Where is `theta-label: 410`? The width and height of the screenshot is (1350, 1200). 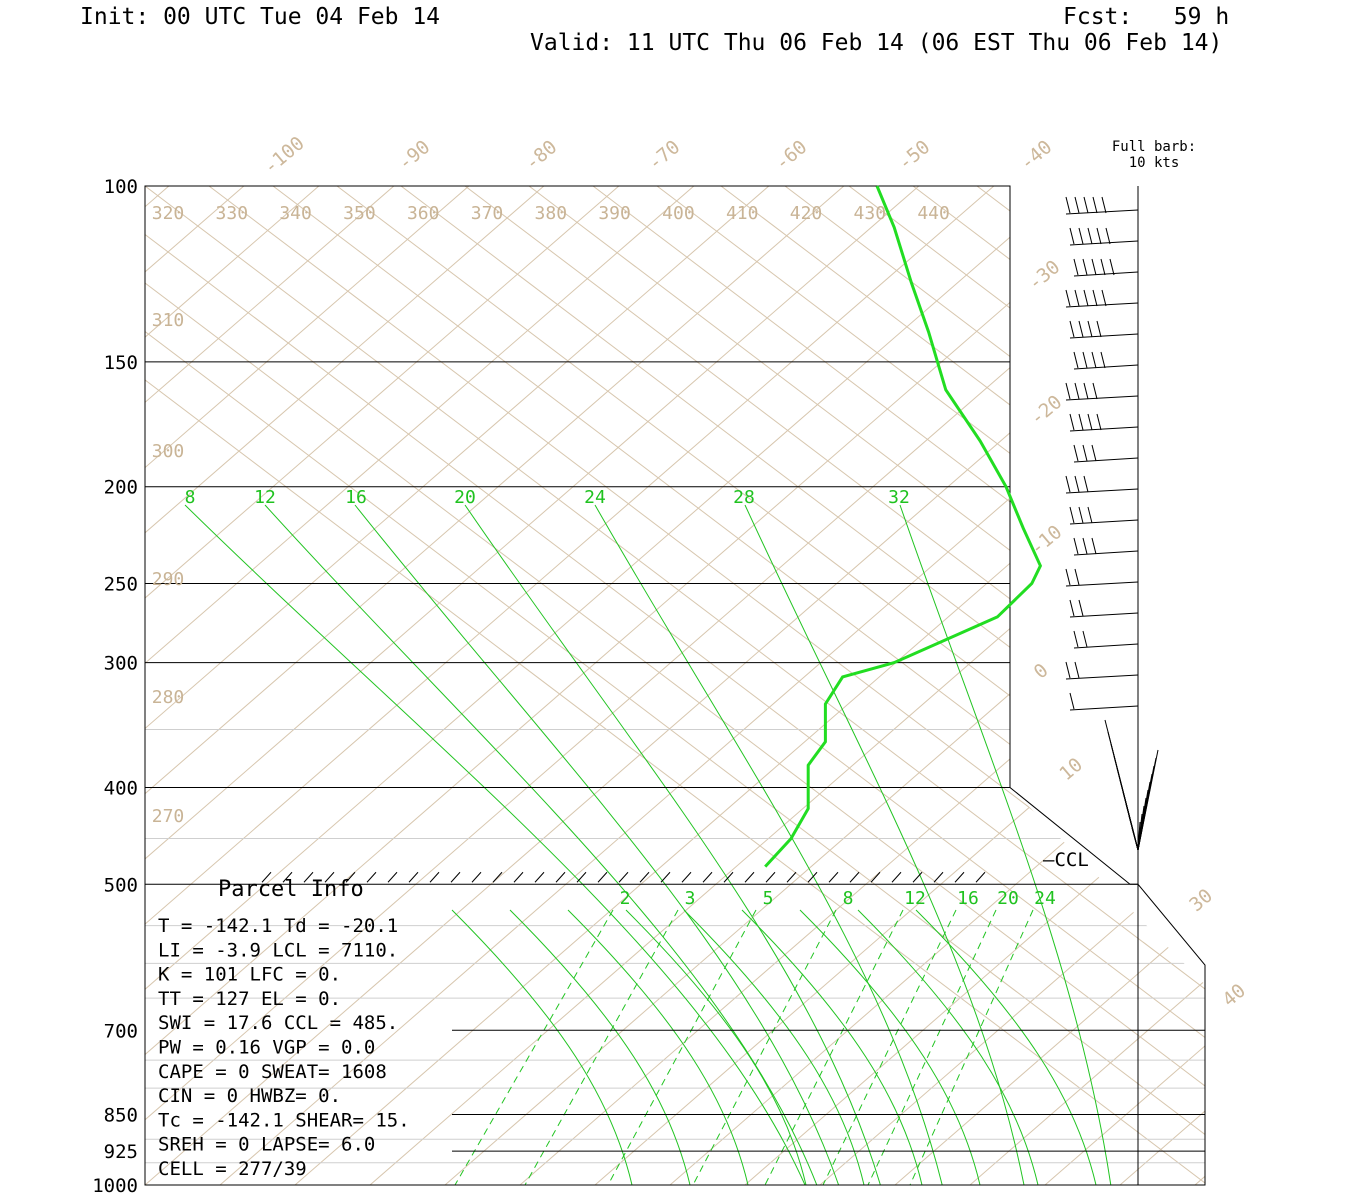 theta-label: 410 is located at coordinates (742, 213).